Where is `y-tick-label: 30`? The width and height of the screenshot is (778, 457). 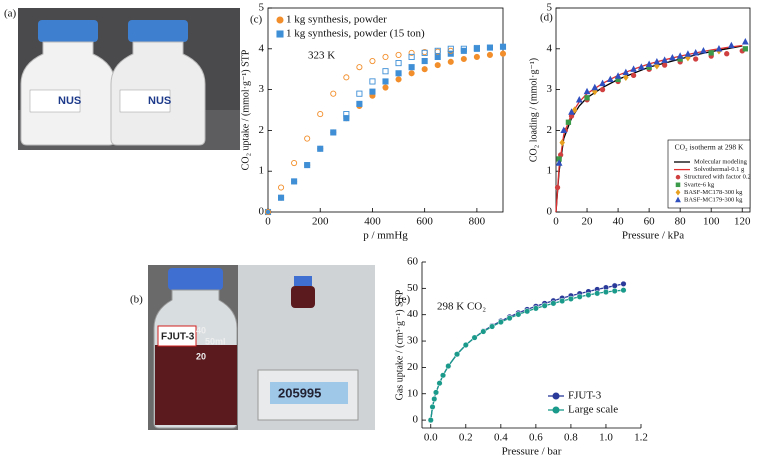
y-tick-label: 30 is located at coordinates (413, 341).